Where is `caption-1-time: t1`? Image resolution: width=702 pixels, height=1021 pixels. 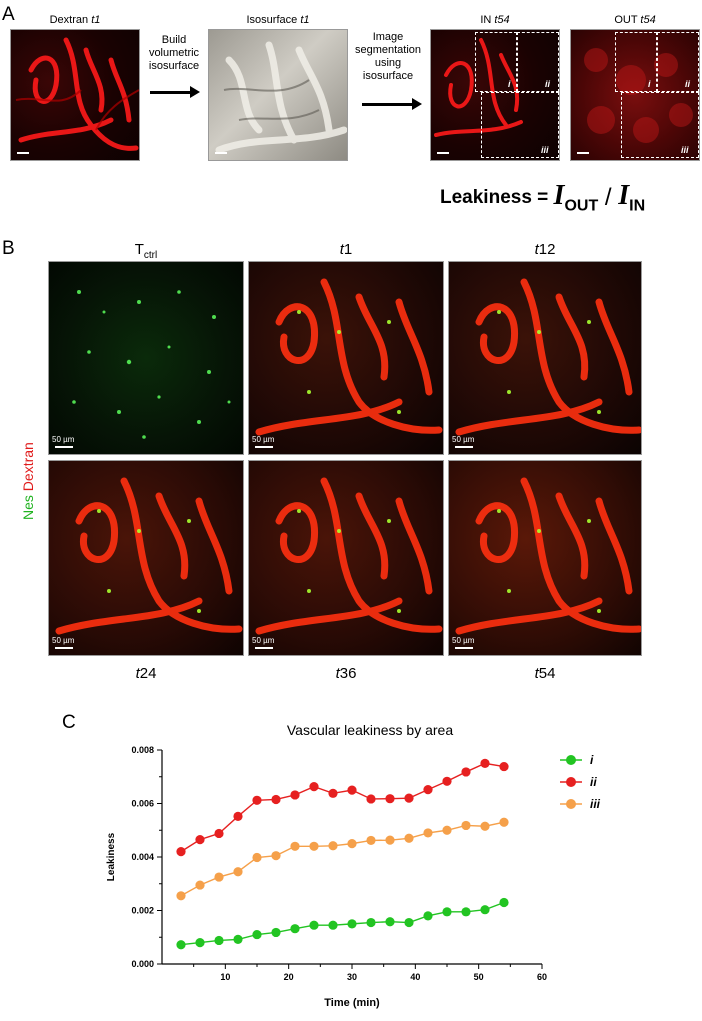 caption-1-time: t1 is located at coordinates (96, 20).